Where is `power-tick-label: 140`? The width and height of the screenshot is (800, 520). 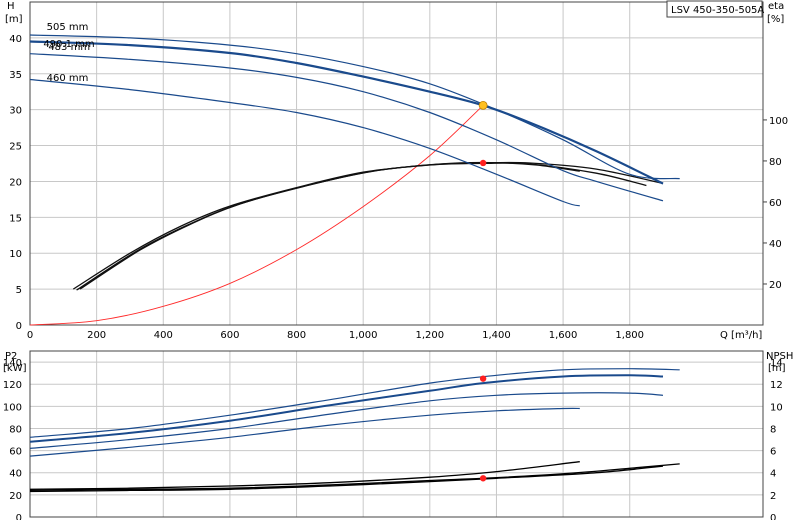 power-tick-label: 140 is located at coordinates (12, 363).